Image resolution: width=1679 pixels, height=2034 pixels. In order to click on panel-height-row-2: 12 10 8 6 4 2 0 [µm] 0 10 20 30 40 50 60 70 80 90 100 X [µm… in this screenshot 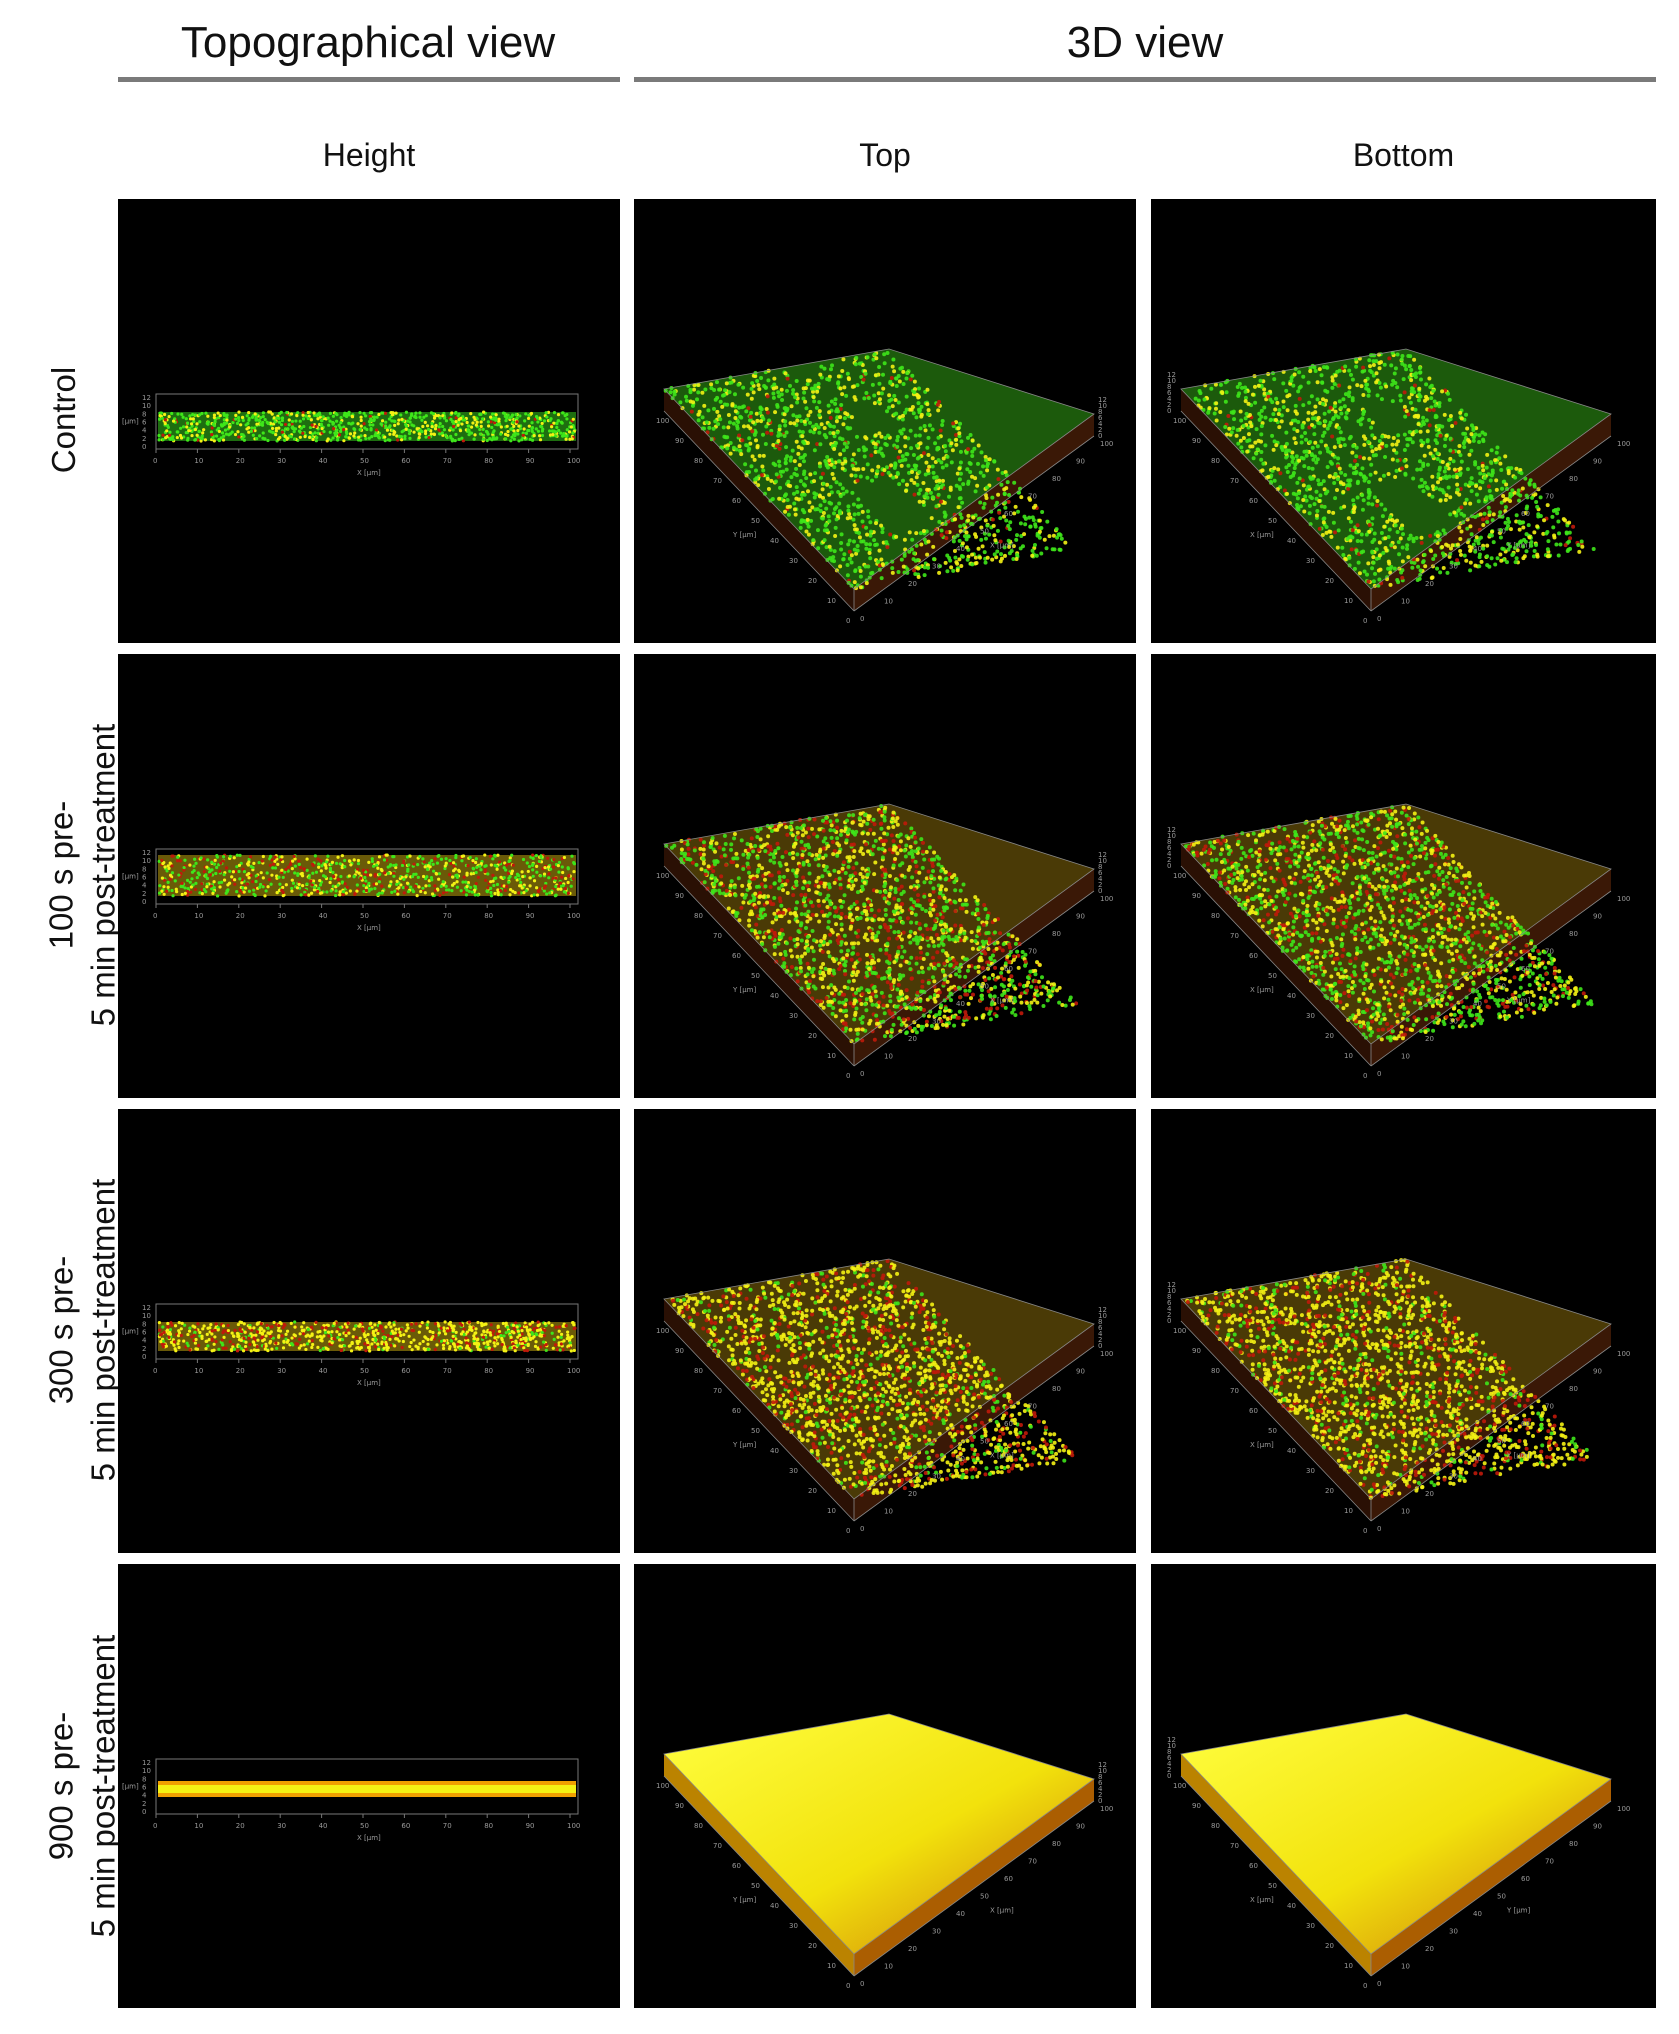, I will do `click(369, 876)`.